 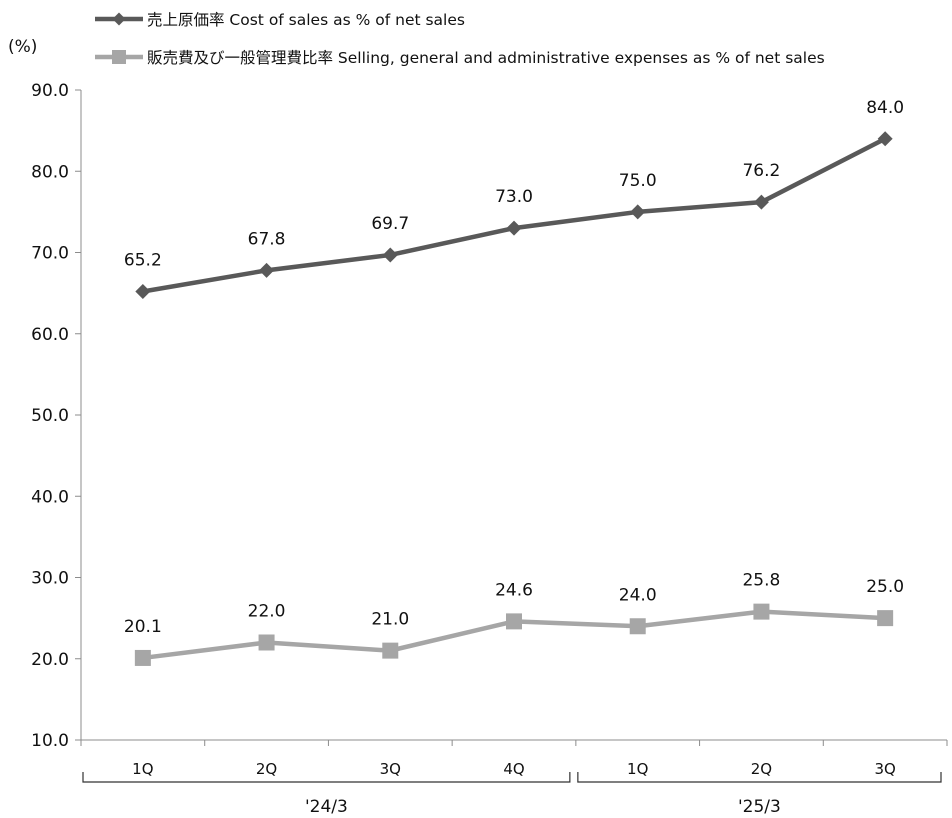 I want to click on y-tick-label: 90.0, so click(x=50, y=91).